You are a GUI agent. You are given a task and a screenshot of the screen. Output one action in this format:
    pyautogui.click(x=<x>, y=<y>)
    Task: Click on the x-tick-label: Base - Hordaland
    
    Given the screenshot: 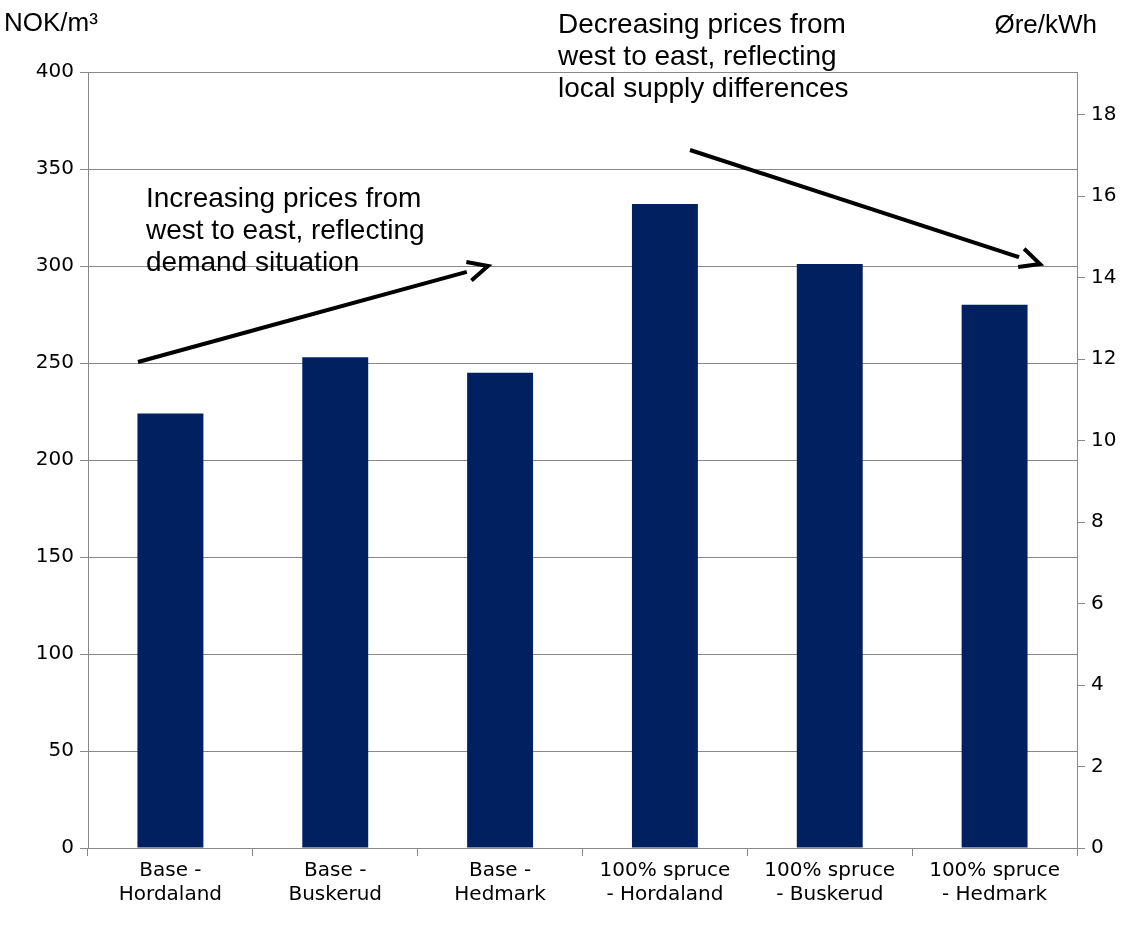 What is the action you would take?
    pyautogui.click(x=170, y=881)
    